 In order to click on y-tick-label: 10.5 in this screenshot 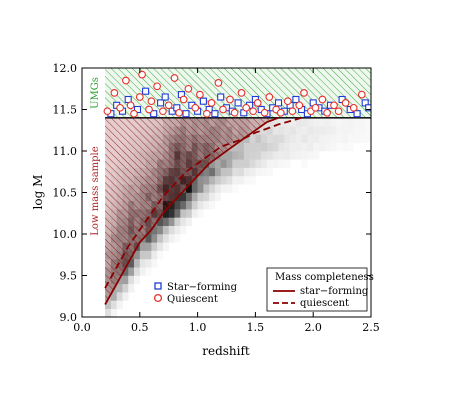, I will do `click(65, 193)`.